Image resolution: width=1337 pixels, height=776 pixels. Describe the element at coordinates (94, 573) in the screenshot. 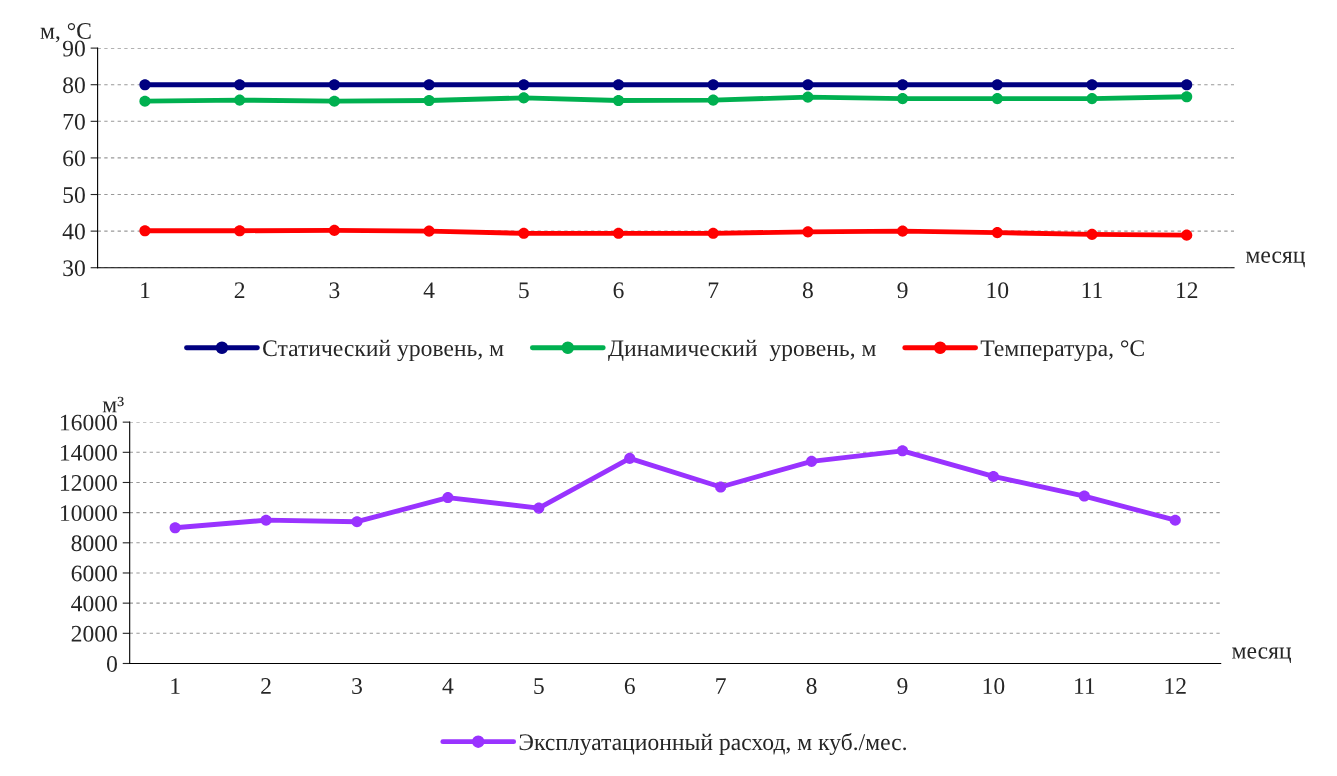

I see `y-tick-label: 6000` at that location.